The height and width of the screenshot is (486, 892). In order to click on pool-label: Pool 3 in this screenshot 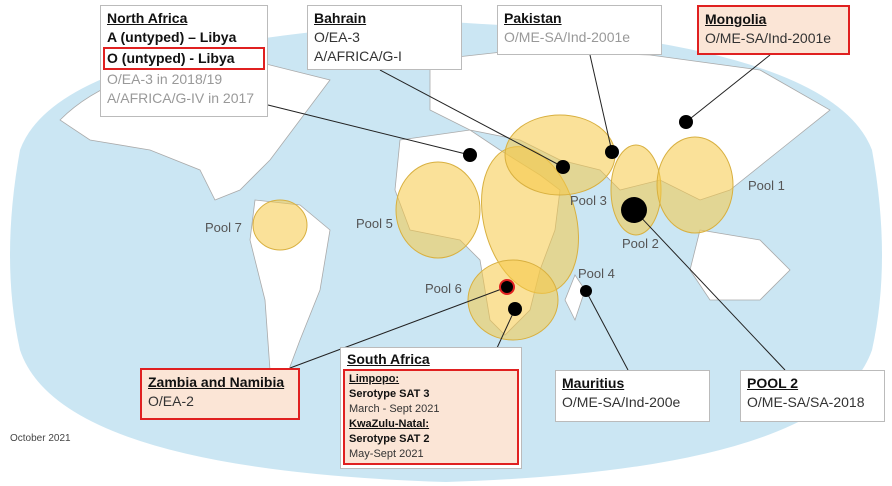, I will do `click(588, 200)`.